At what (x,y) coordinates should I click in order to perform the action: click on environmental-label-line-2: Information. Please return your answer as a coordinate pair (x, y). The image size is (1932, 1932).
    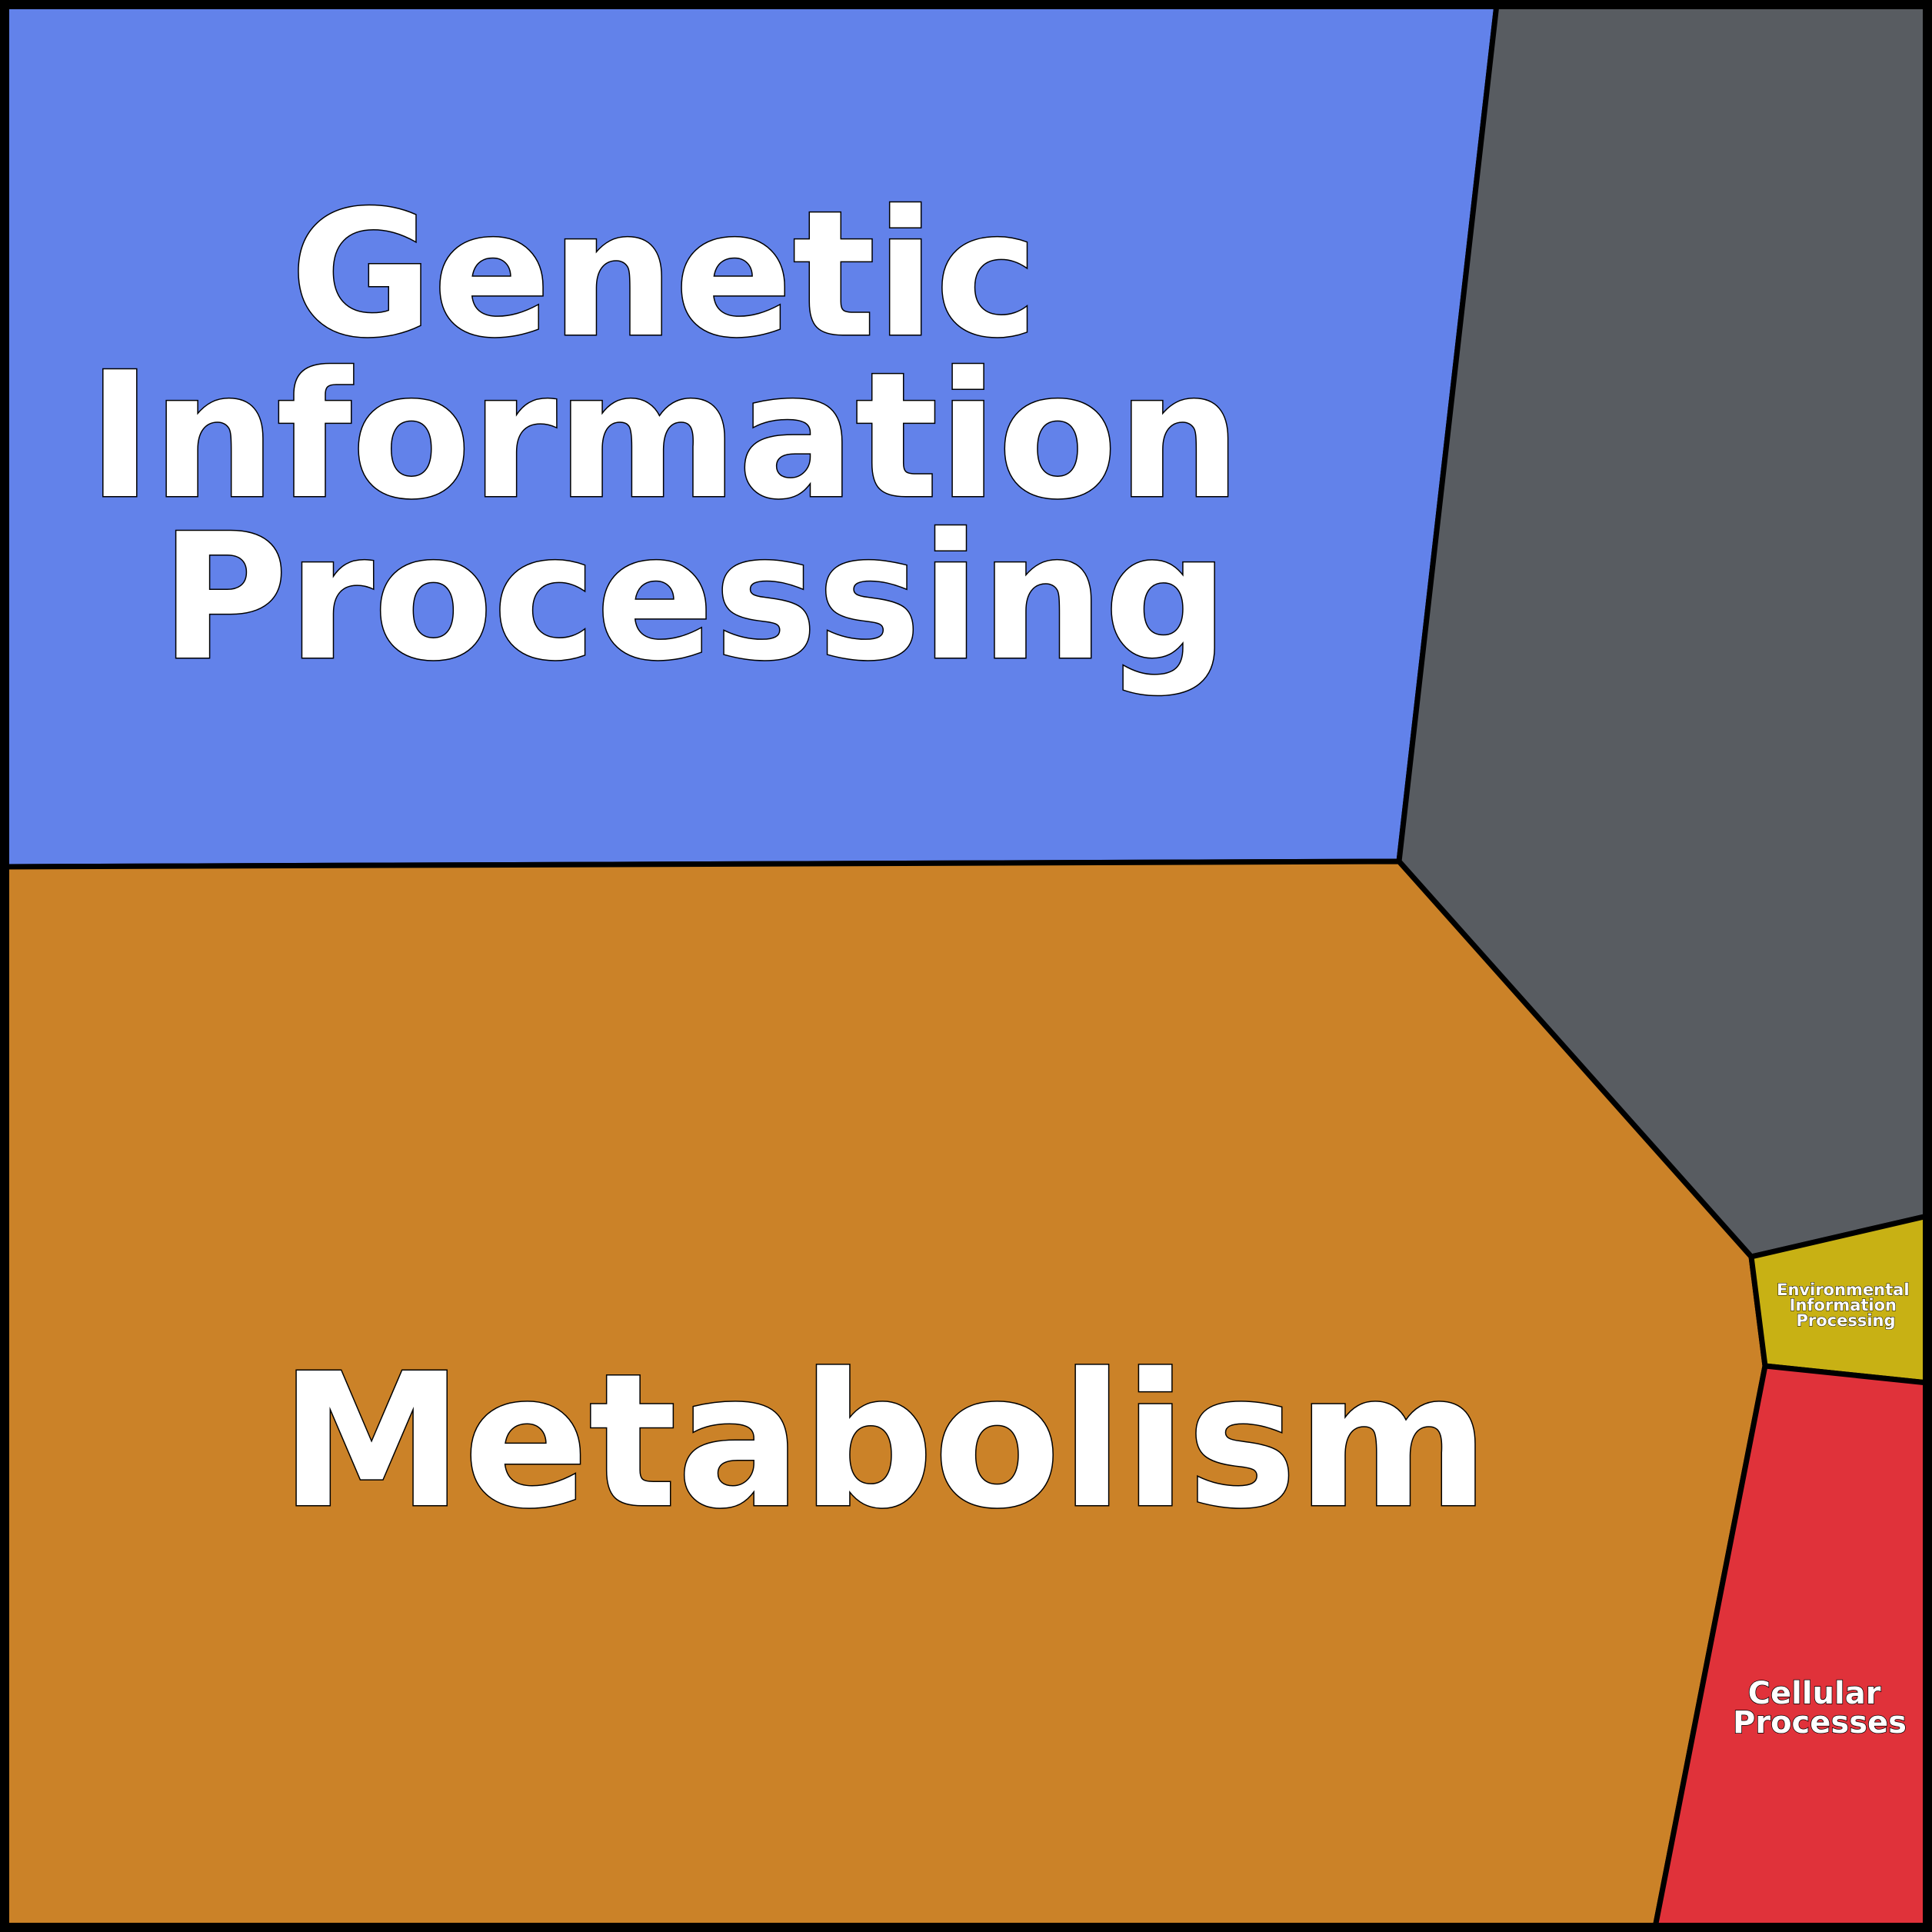
    Looking at the image, I should click on (1843, 1305).